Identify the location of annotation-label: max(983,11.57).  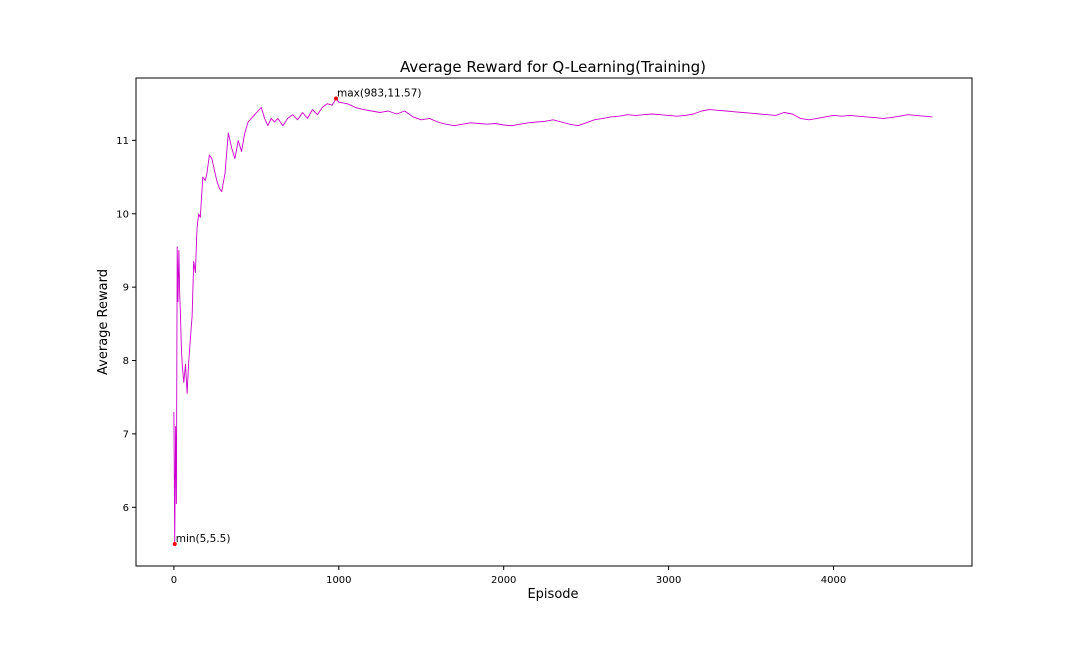
(379, 94).